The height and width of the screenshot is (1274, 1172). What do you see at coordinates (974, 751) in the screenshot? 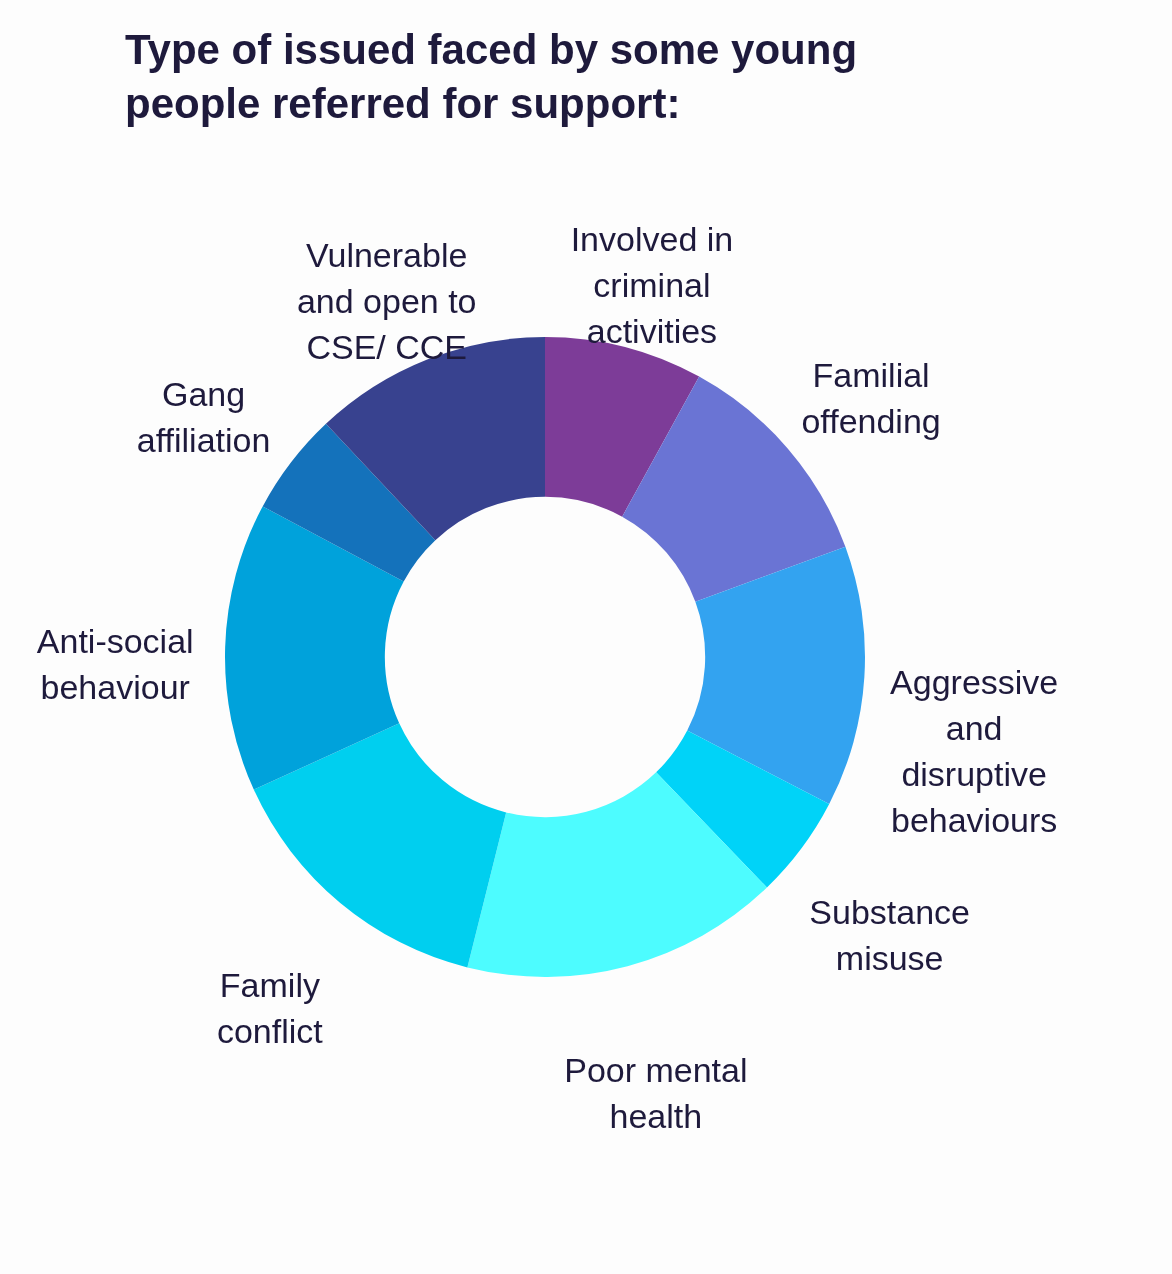
I see `slice-label: Aggressive and disruptive behaviours` at bounding box center [974, 751].